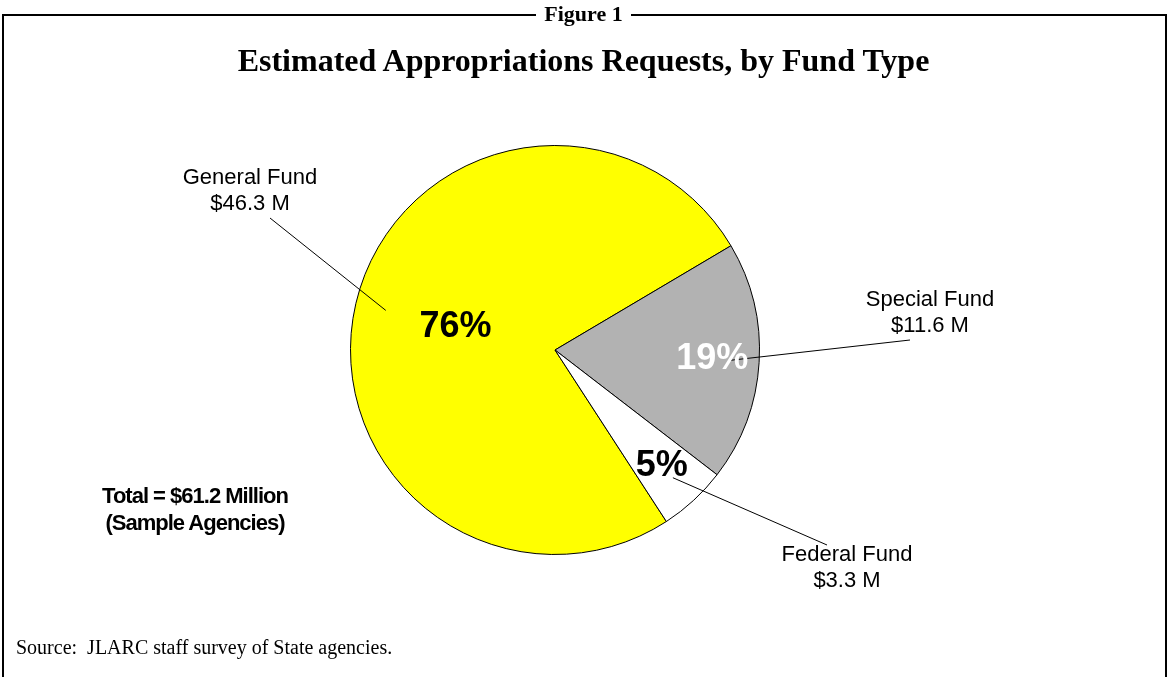 The width and height of the screenshot is (1167, 677). I want to click on source-note: Source: JLARC staff survey of State agencies., so click(204, 647).